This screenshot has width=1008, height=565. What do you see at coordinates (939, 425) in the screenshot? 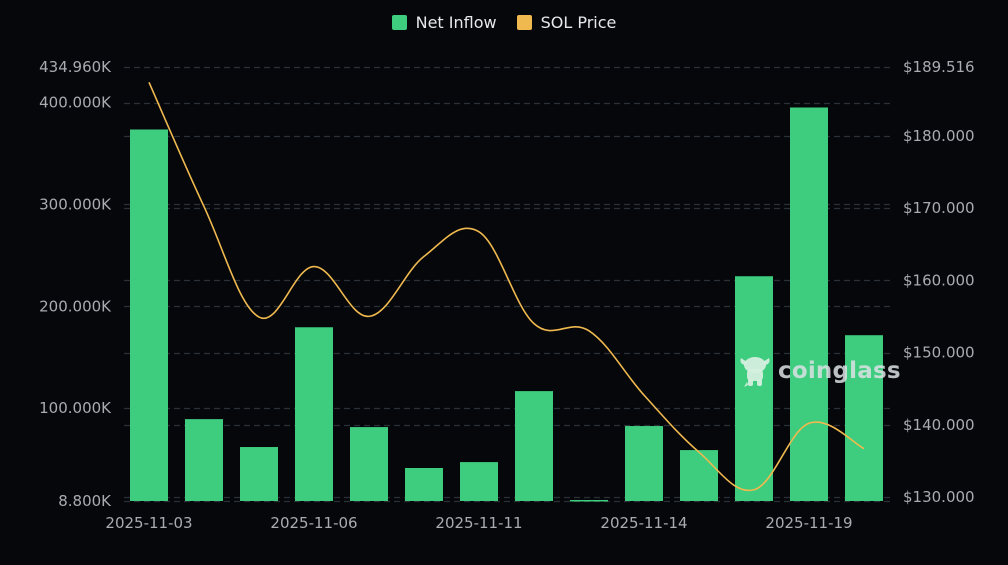
I see `right-axis-tick-label: $140.000` at bounding box center [939, 425].